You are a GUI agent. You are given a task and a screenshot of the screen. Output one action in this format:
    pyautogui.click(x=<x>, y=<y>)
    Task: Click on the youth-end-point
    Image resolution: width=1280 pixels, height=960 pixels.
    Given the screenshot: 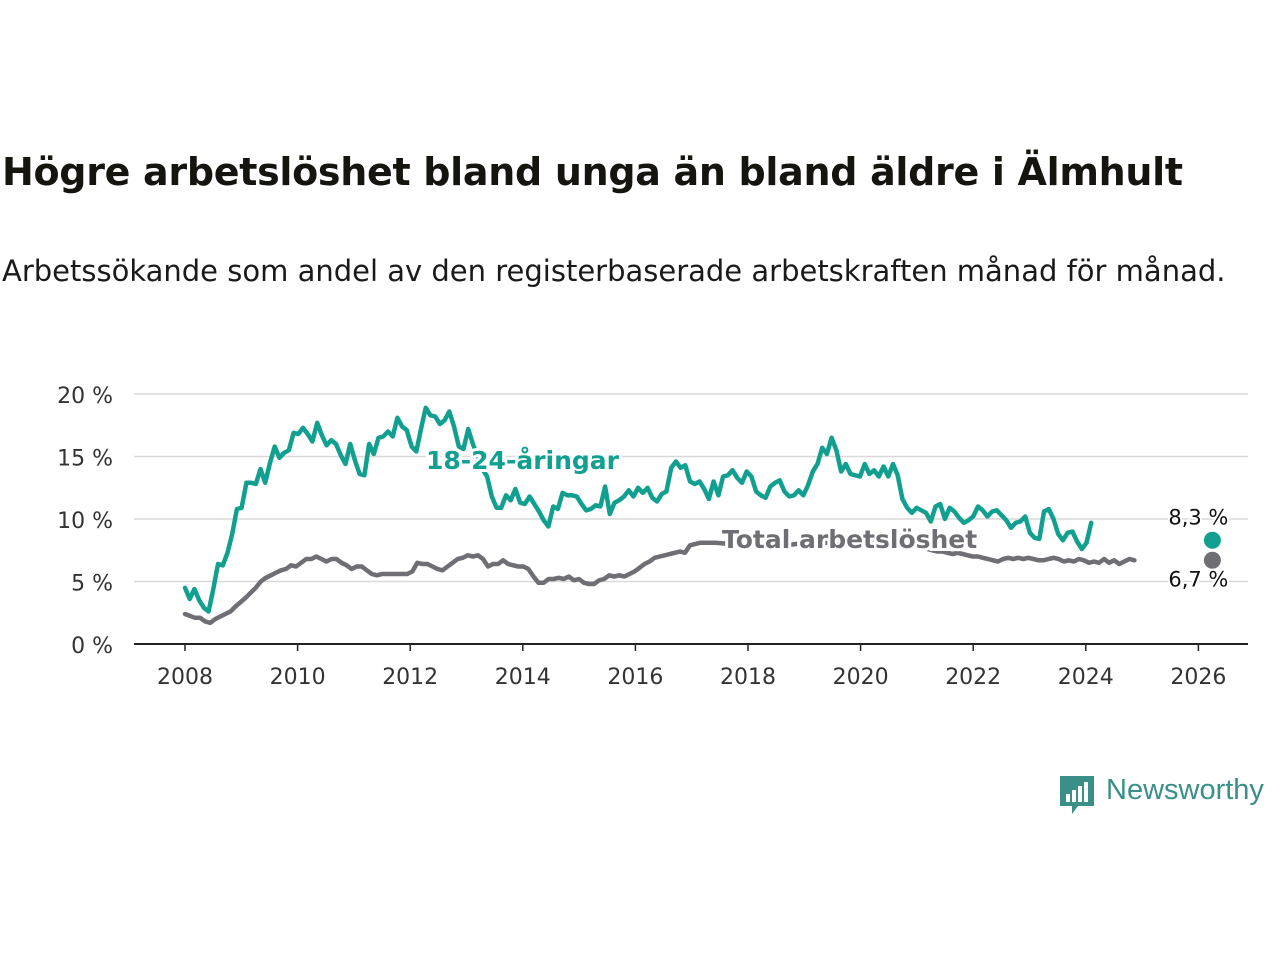 What is the action you would take?
    pyautogui.click(x=1212, y=540)
    